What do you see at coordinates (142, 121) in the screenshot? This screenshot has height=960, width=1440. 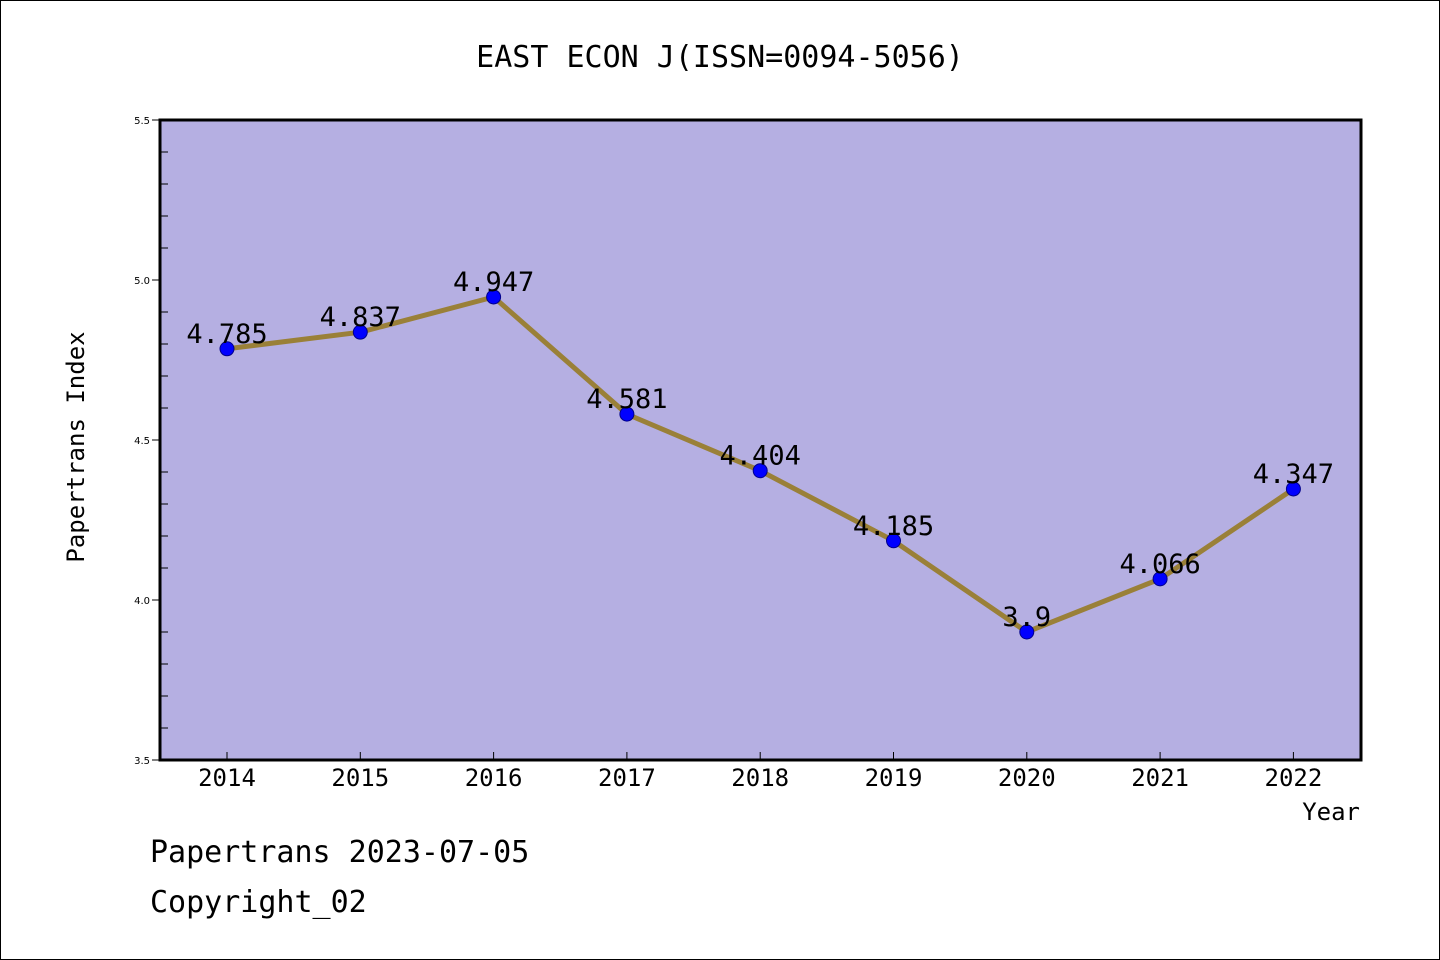 I see `y-tick-label: 5.5` at bounding box center [142, 121].